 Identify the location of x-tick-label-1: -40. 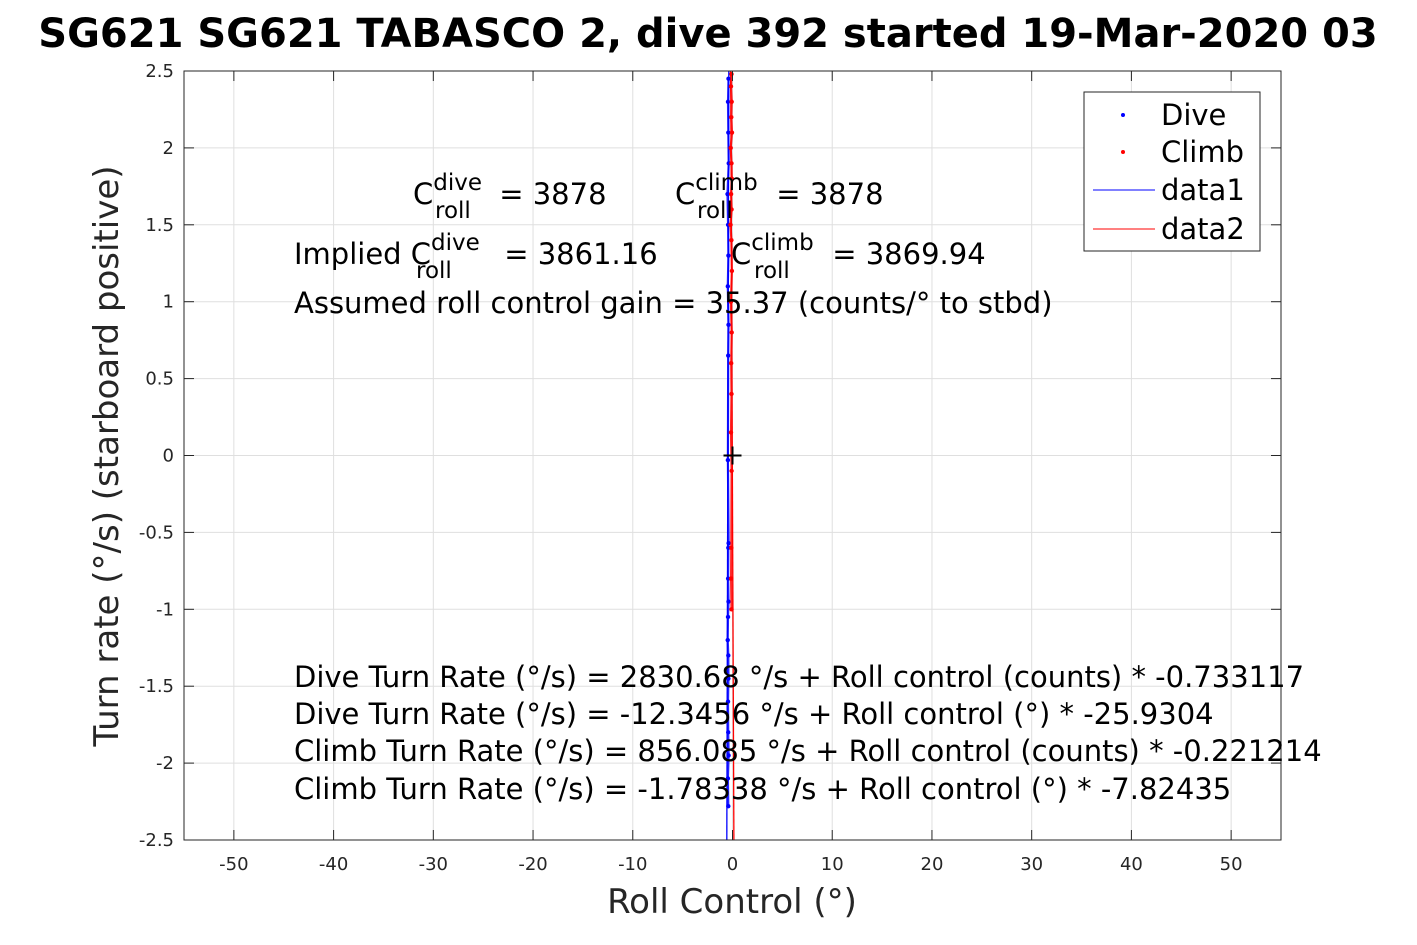
(333, 864).